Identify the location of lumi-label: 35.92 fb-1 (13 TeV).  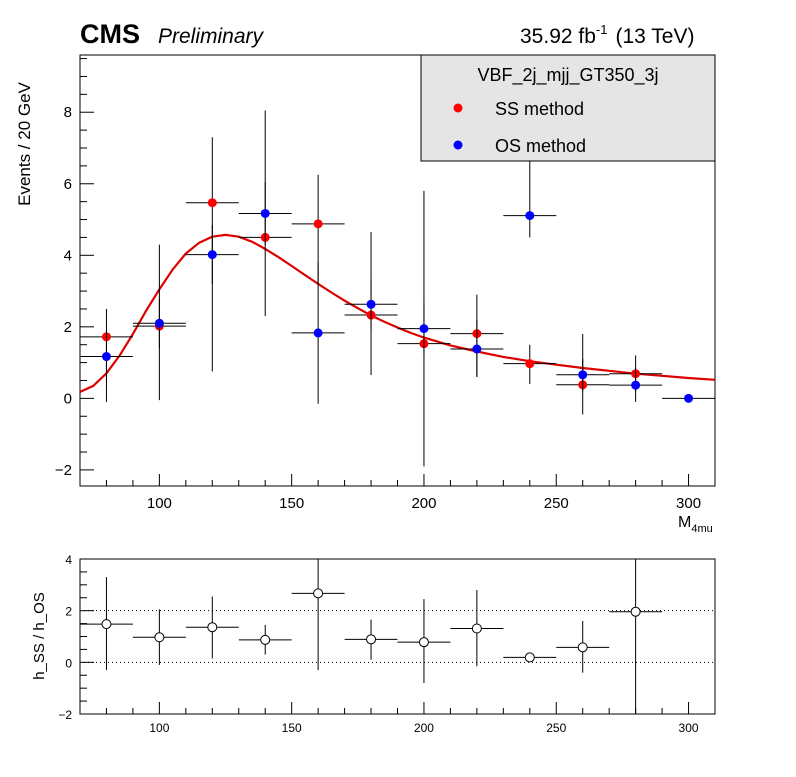
(607, 35).